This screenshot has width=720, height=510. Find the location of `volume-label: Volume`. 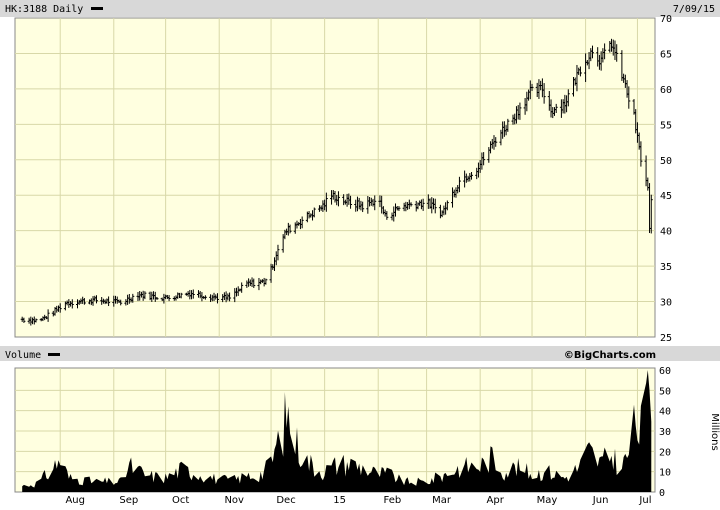

volume-label: Volume is located at coordinates (23, 355).